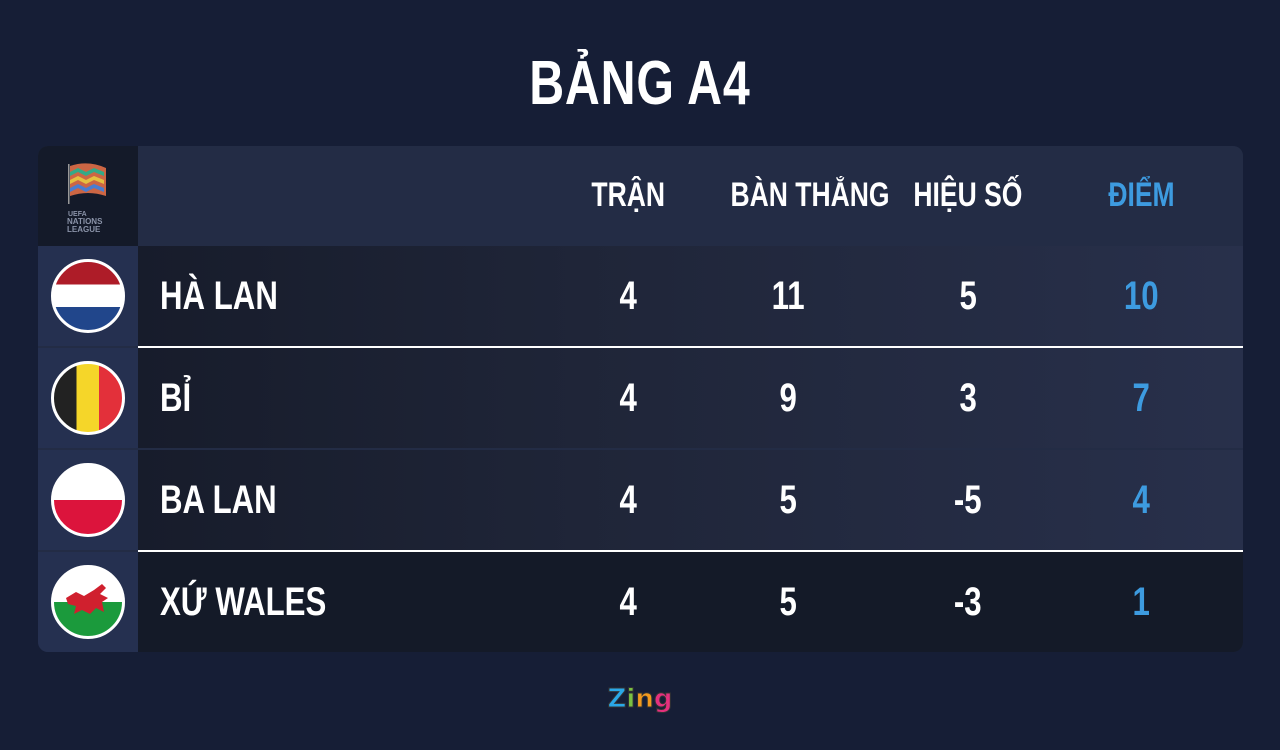 The height and width of the screenshot is (750, 1280). I want to click on zing-logo: Zing, so click(640, 699).